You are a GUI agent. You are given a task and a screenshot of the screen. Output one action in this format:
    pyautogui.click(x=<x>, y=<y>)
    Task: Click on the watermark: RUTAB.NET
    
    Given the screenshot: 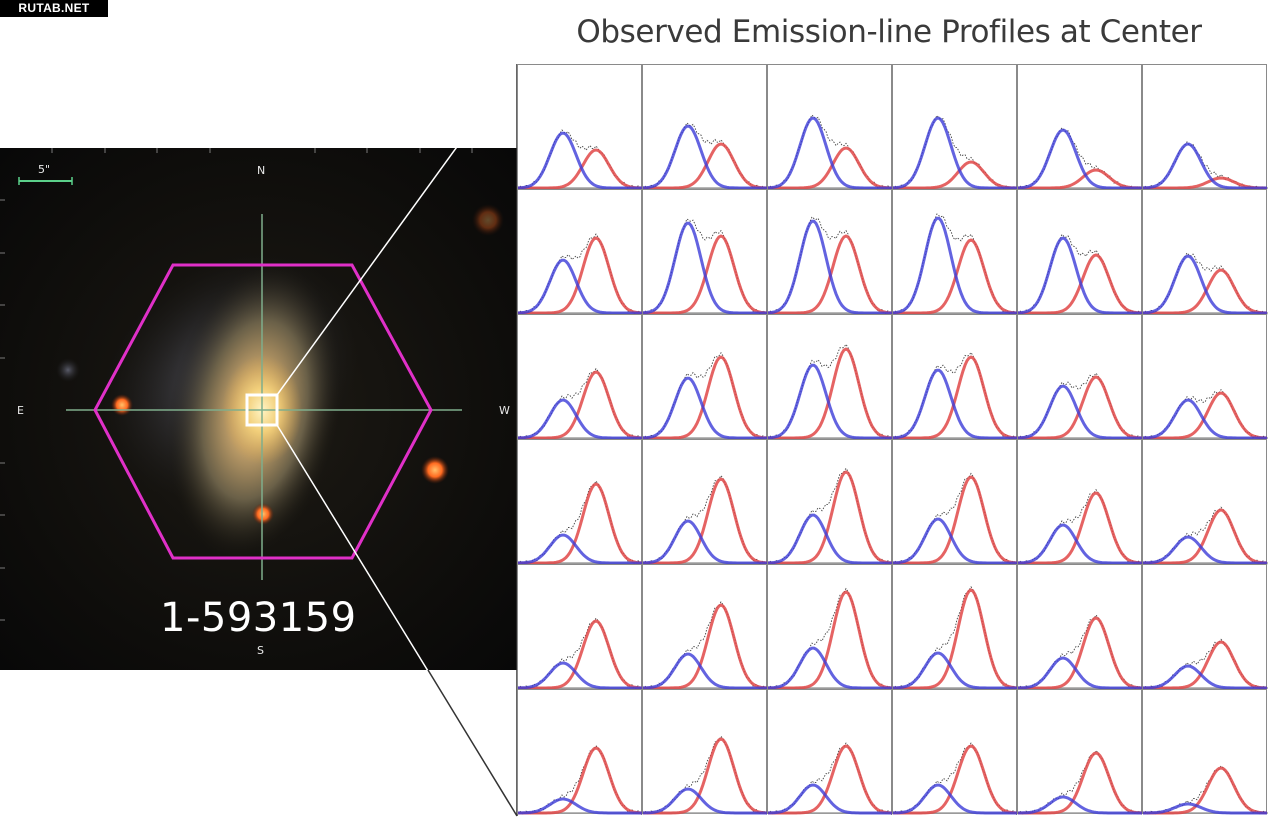 What is the action you would take?
    pyautogui.click(x=54, y=8)
    